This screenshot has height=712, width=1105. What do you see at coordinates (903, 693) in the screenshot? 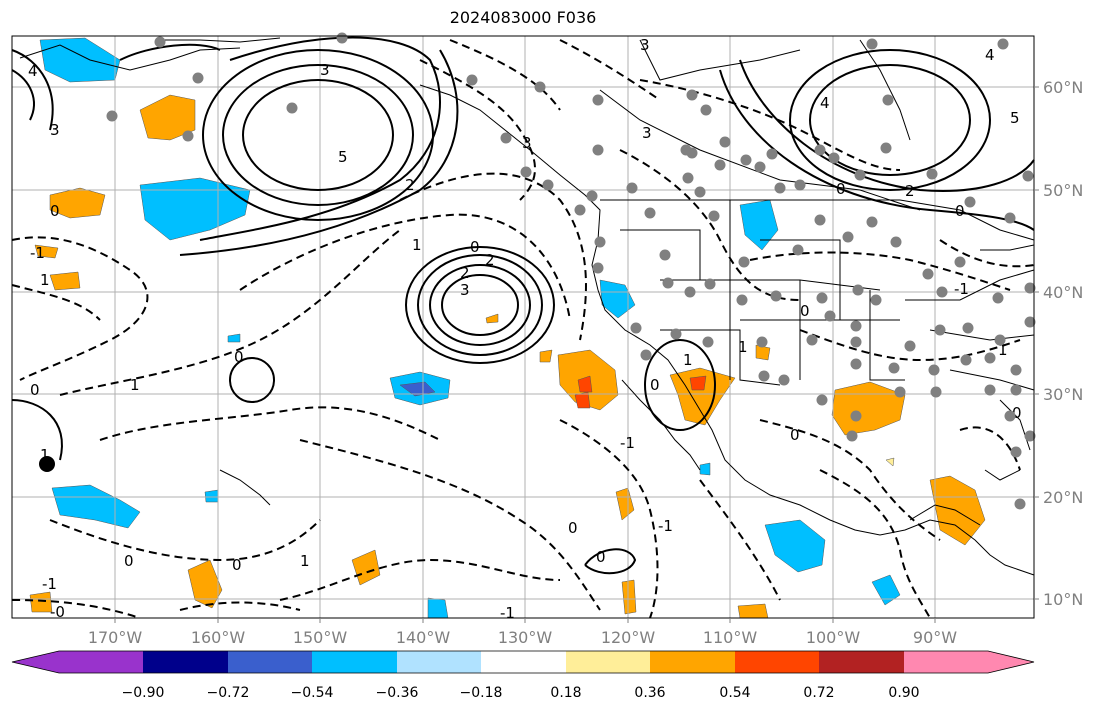
I see `colorbar-tick-label: 0.90` at bounding box center [903, 693].